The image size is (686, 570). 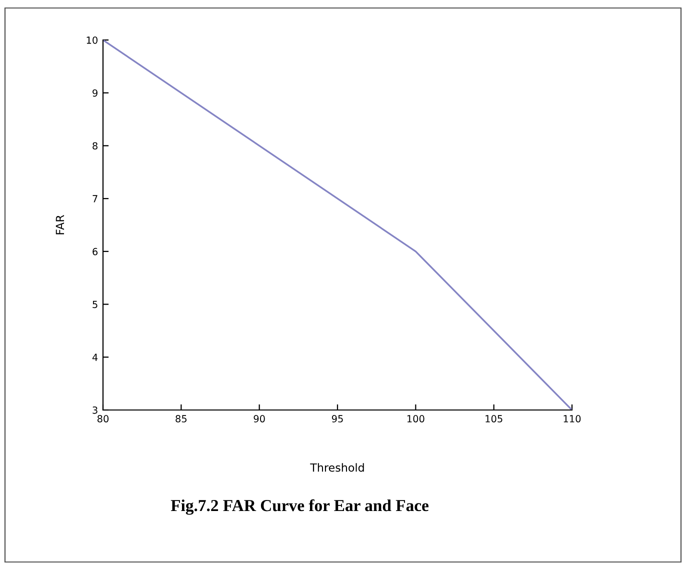 I want to click on x-tick-label: 85, so click(x=181, y=418).